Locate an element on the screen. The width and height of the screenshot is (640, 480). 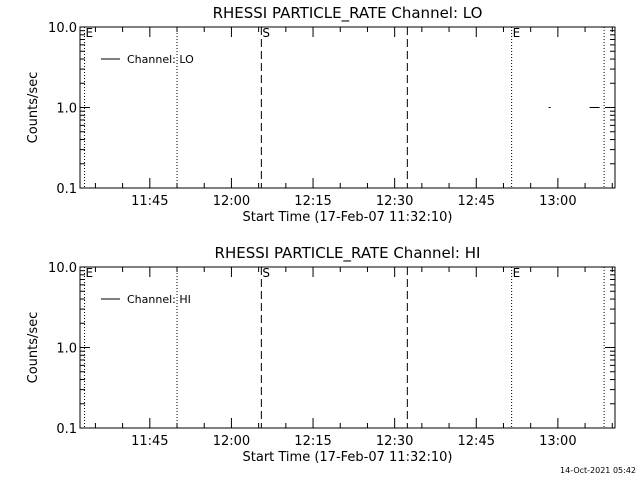
footer-timestamp: 14-Oct-2021 05:42 is located at coordinates (598, 470).